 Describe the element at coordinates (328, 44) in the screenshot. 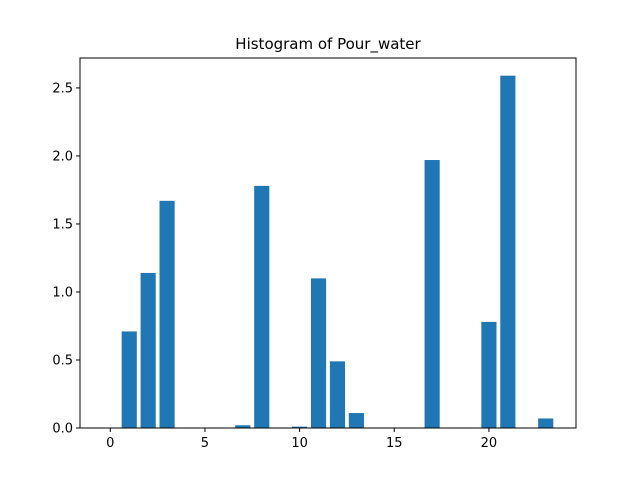

I see `chart-title: Histogram of Pour_water` at that location.